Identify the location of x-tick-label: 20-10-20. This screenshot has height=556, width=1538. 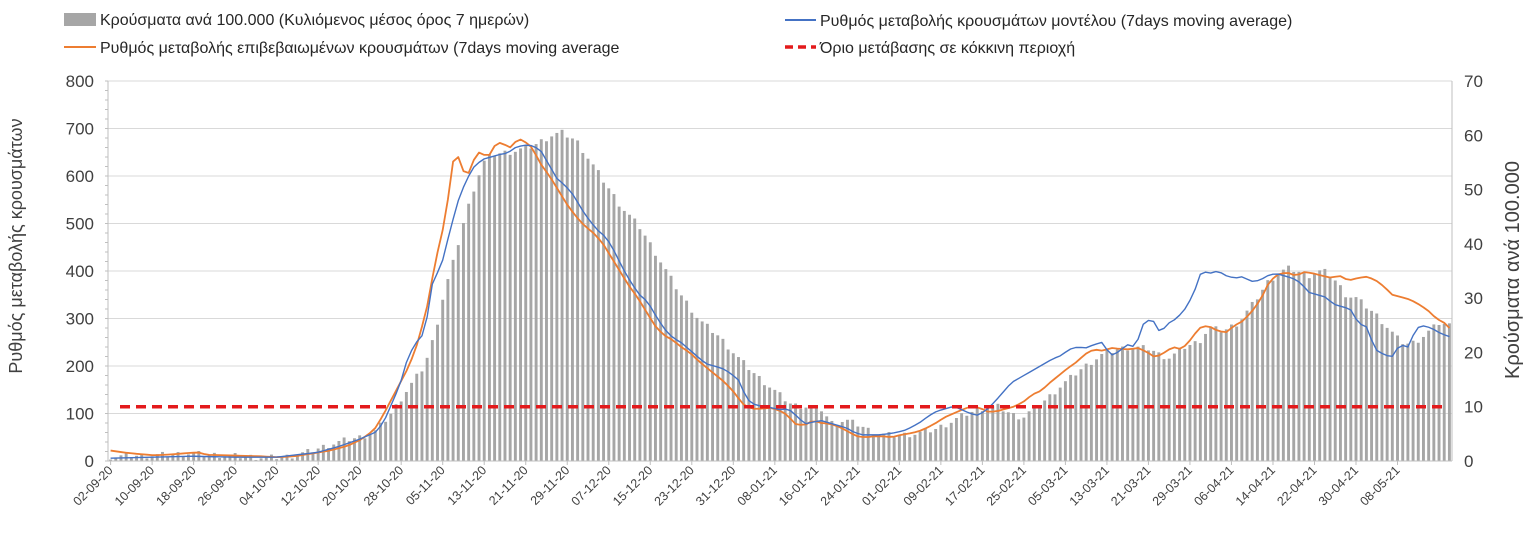
(342, 485).